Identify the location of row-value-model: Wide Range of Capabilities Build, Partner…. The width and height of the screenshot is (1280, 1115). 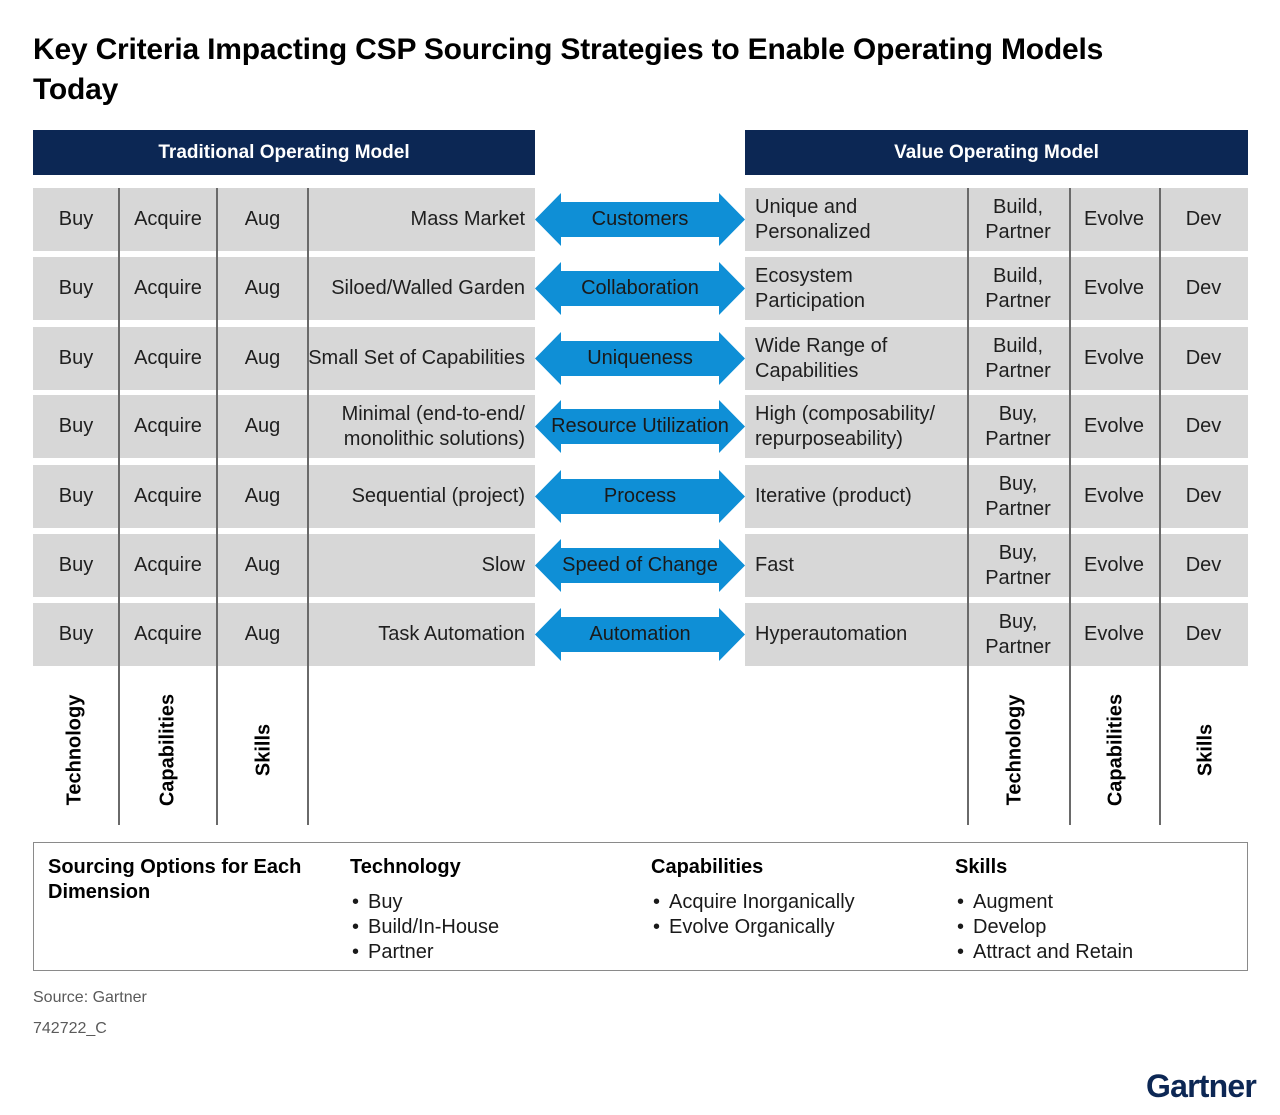
(996, 358).